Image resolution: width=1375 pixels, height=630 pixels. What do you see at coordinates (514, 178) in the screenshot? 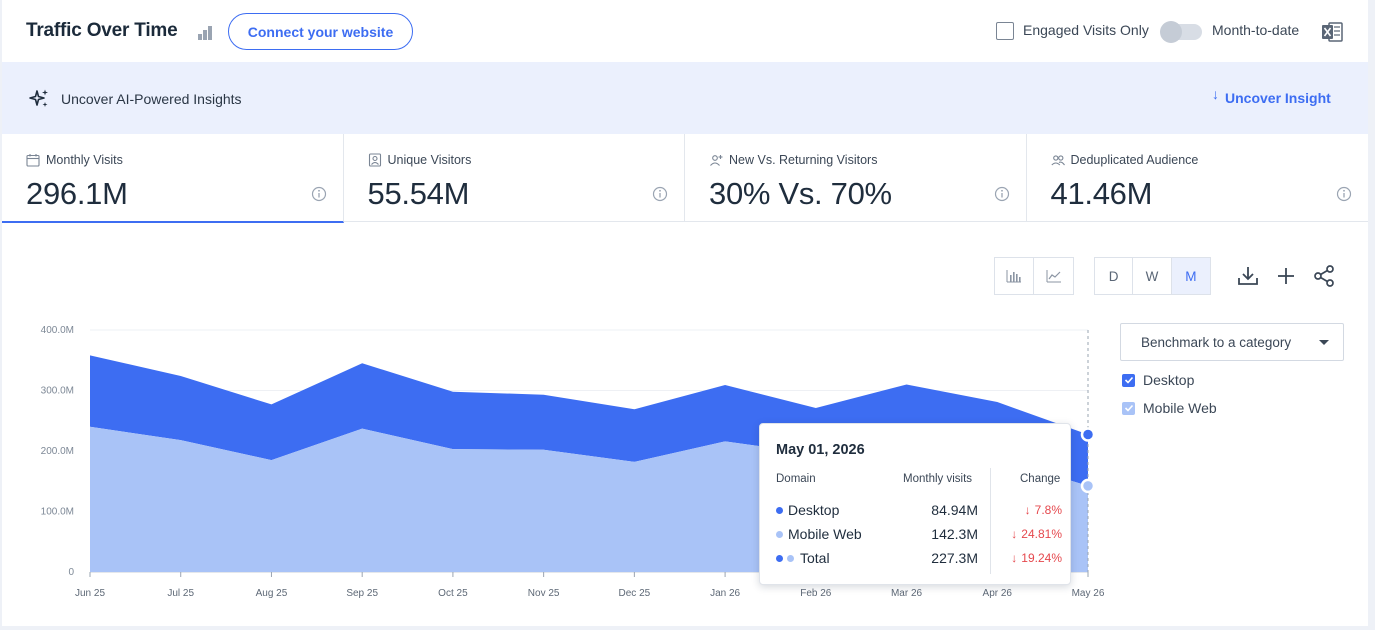
I see `metric-unique-visitors: Unique Visitors 55.54M` at bounding box center [514, 178].